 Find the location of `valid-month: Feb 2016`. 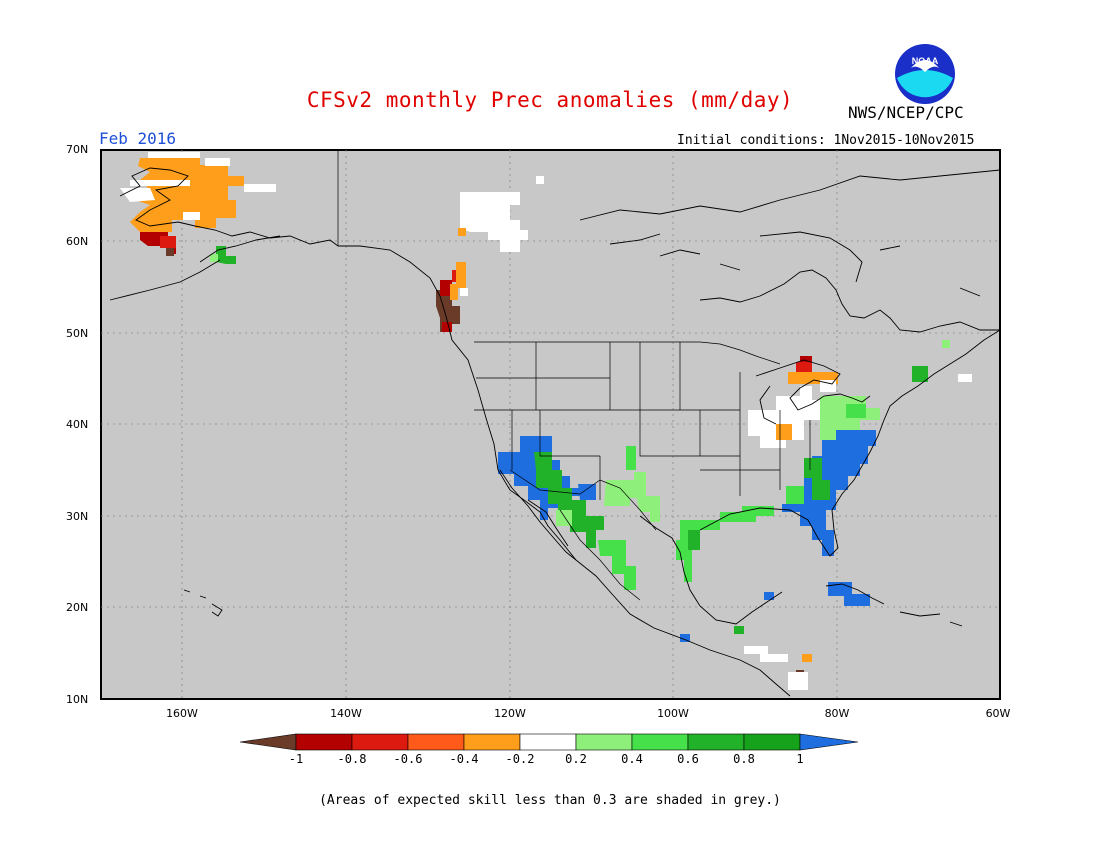

valid-month: Feb 2016 is located at coordinates (138, 138).